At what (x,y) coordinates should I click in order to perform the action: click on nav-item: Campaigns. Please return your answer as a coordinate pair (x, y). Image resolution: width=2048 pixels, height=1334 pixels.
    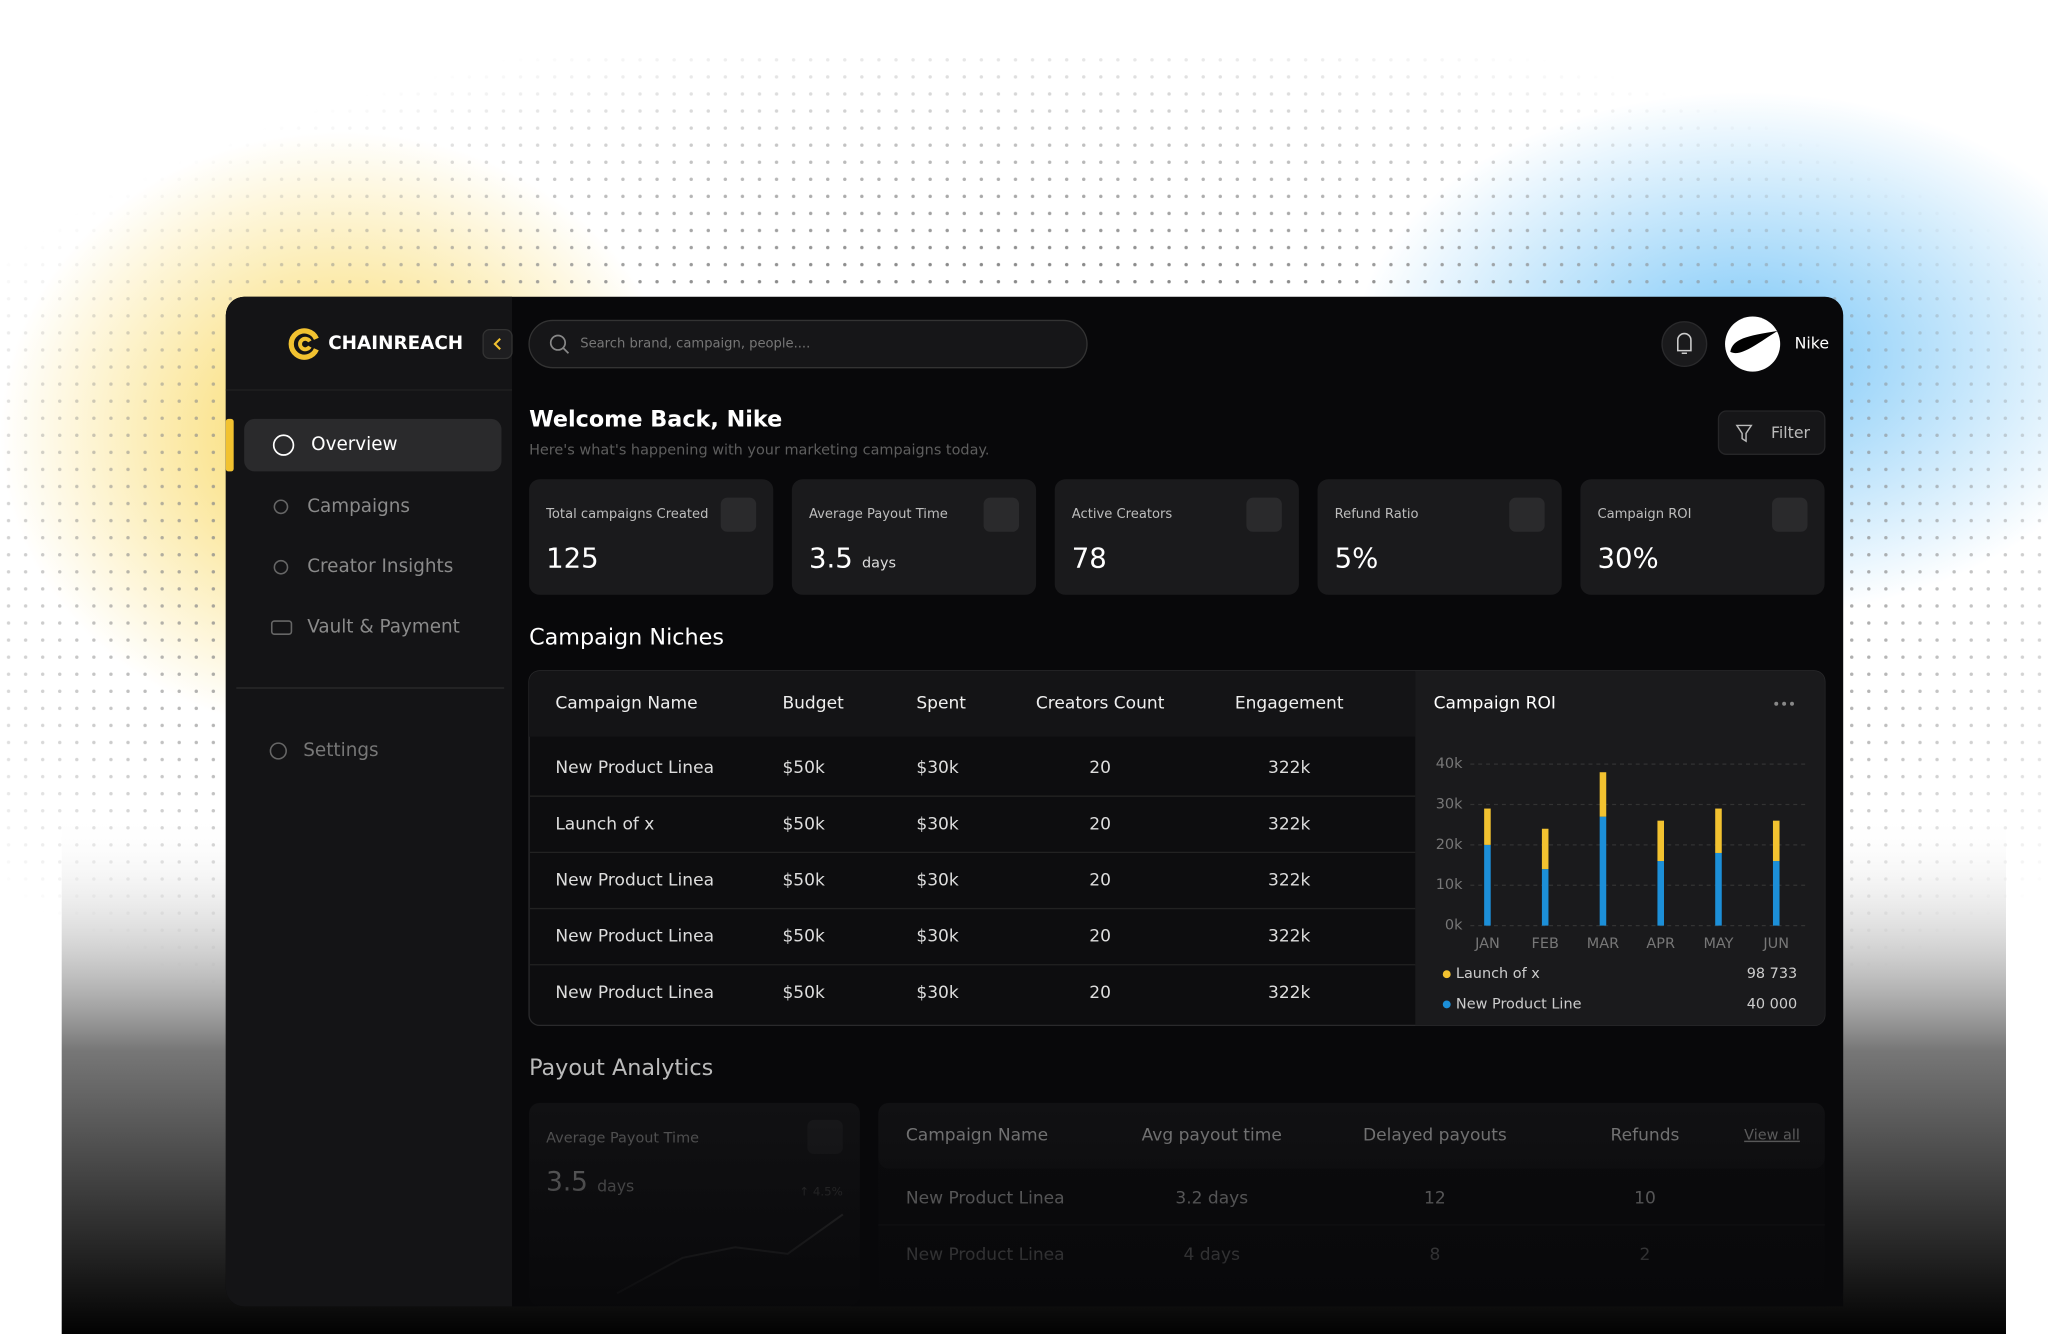
    Looking at the image, I should click on (358, 506).